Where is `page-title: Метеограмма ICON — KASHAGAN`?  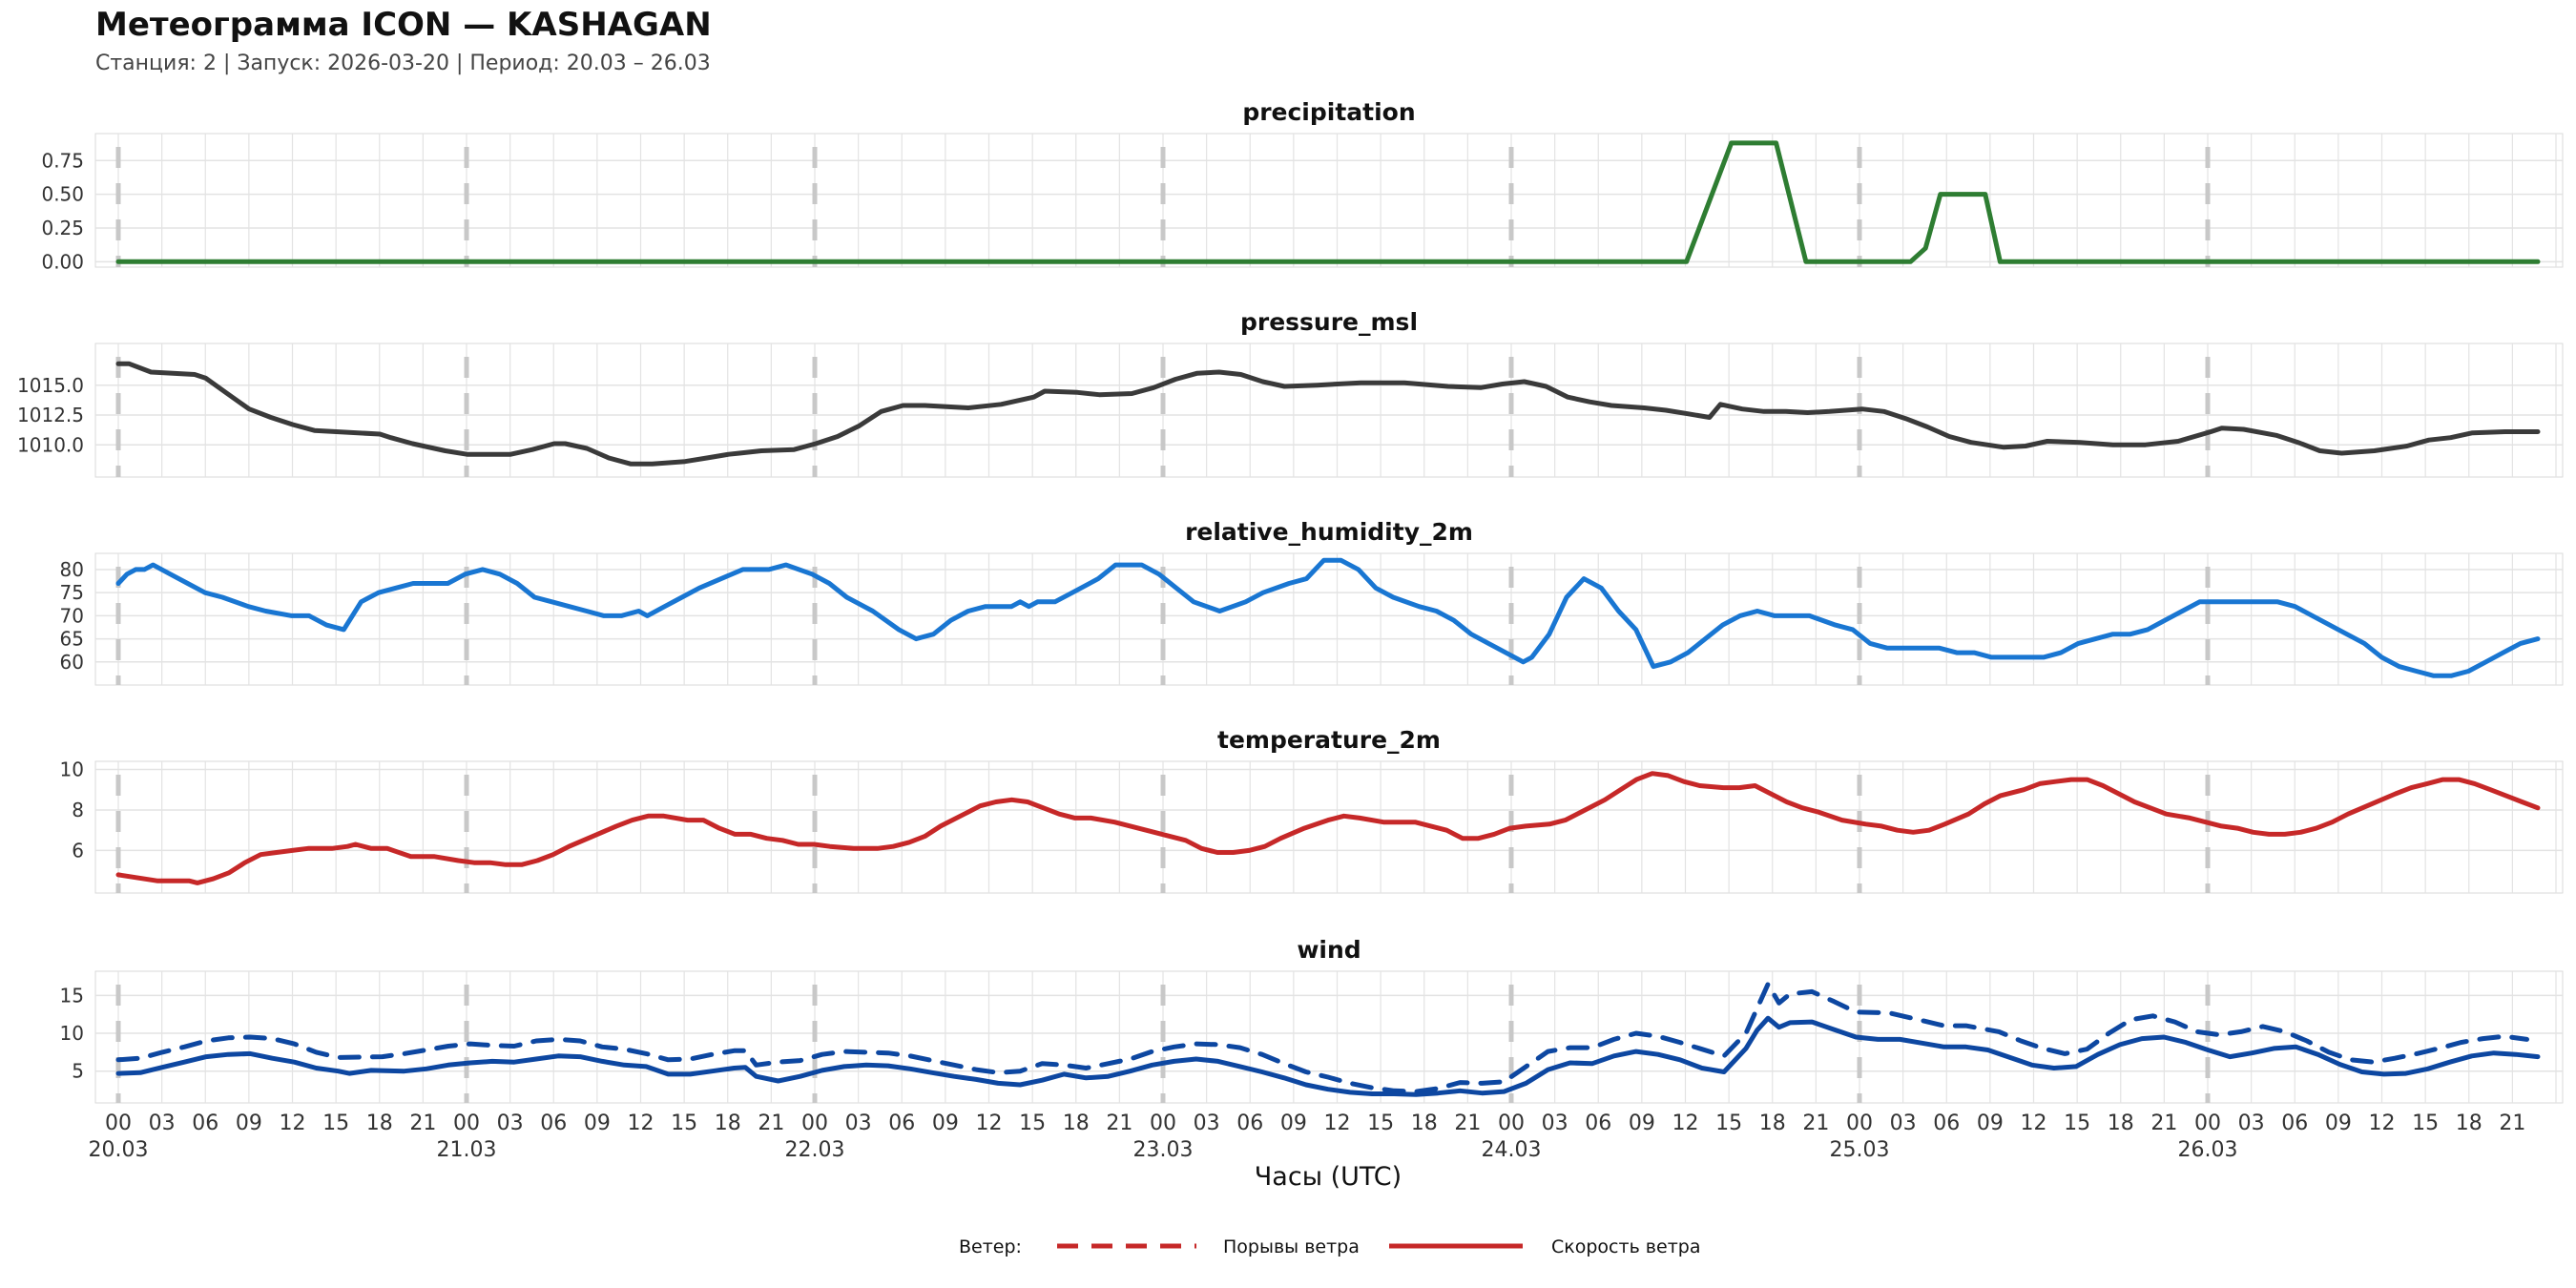 page-title: Метеограмма ICON — KASHAGAN is located at coordinates (403, 25).